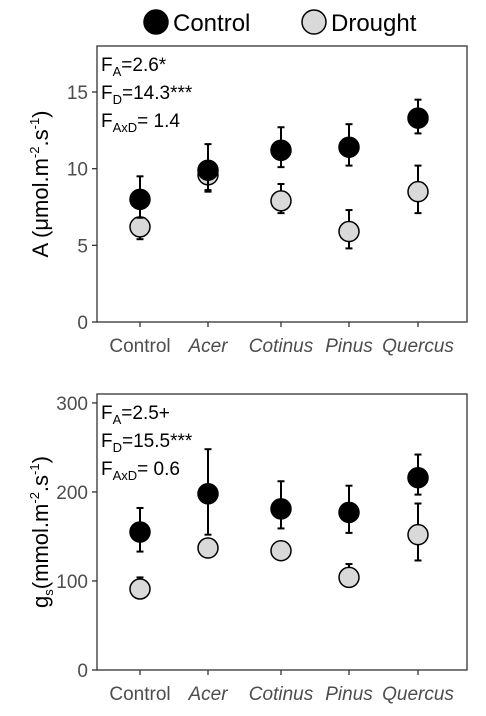 The width and height of the screenshot is (486, 716). I want to click on annotation-line: FD=15.5***, so click(147, 443).